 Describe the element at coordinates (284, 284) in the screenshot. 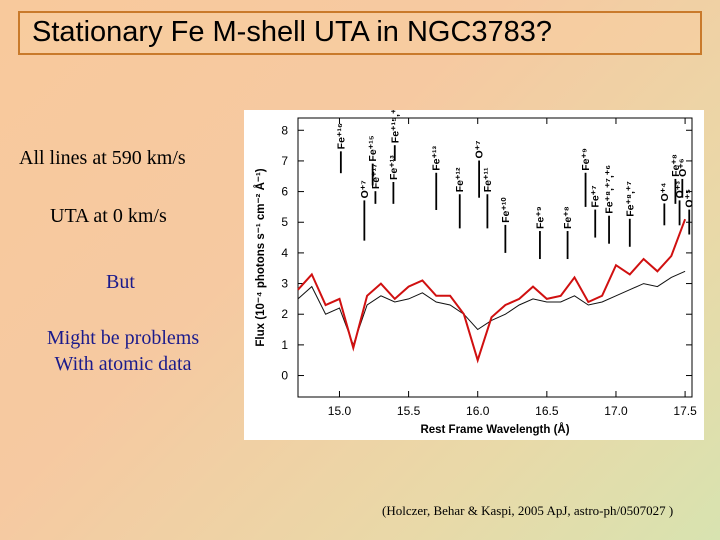

I see `y-tick-label: 3` at that location.